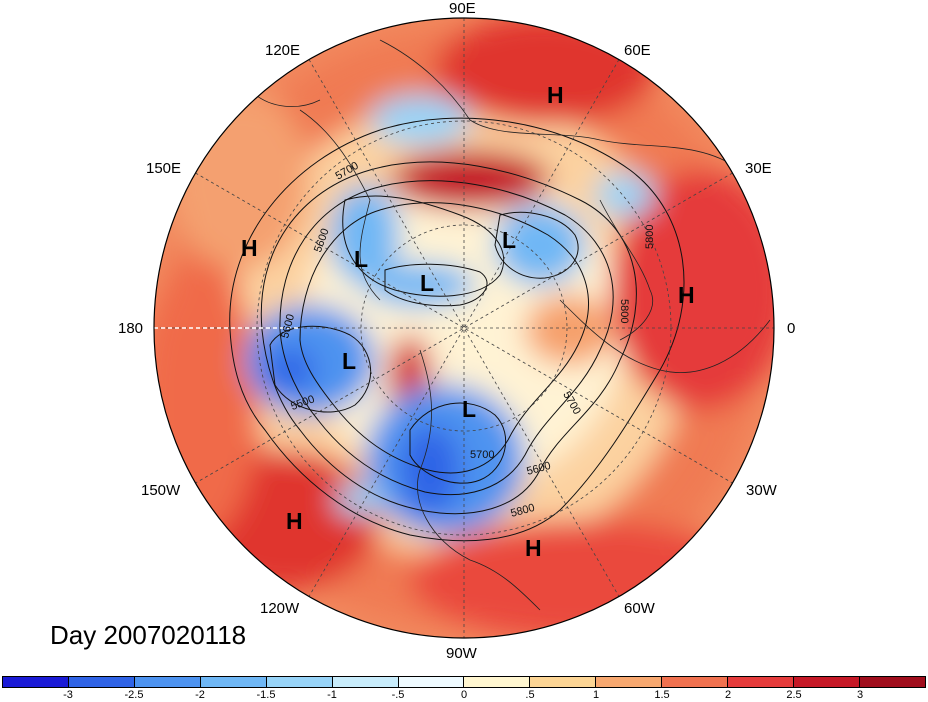 The height and width of the screenshot is (702, 928). What do you see at coordinates (791, 328) in the screenshot?
I see `lon-label-0: 0` at bounding box center [791, 328].